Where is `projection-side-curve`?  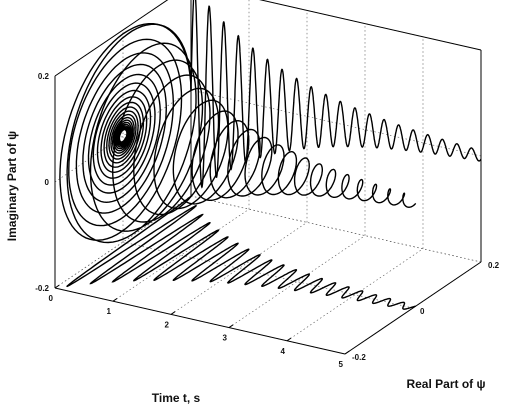 projection-side-curve is located at coordinates (125, 132).